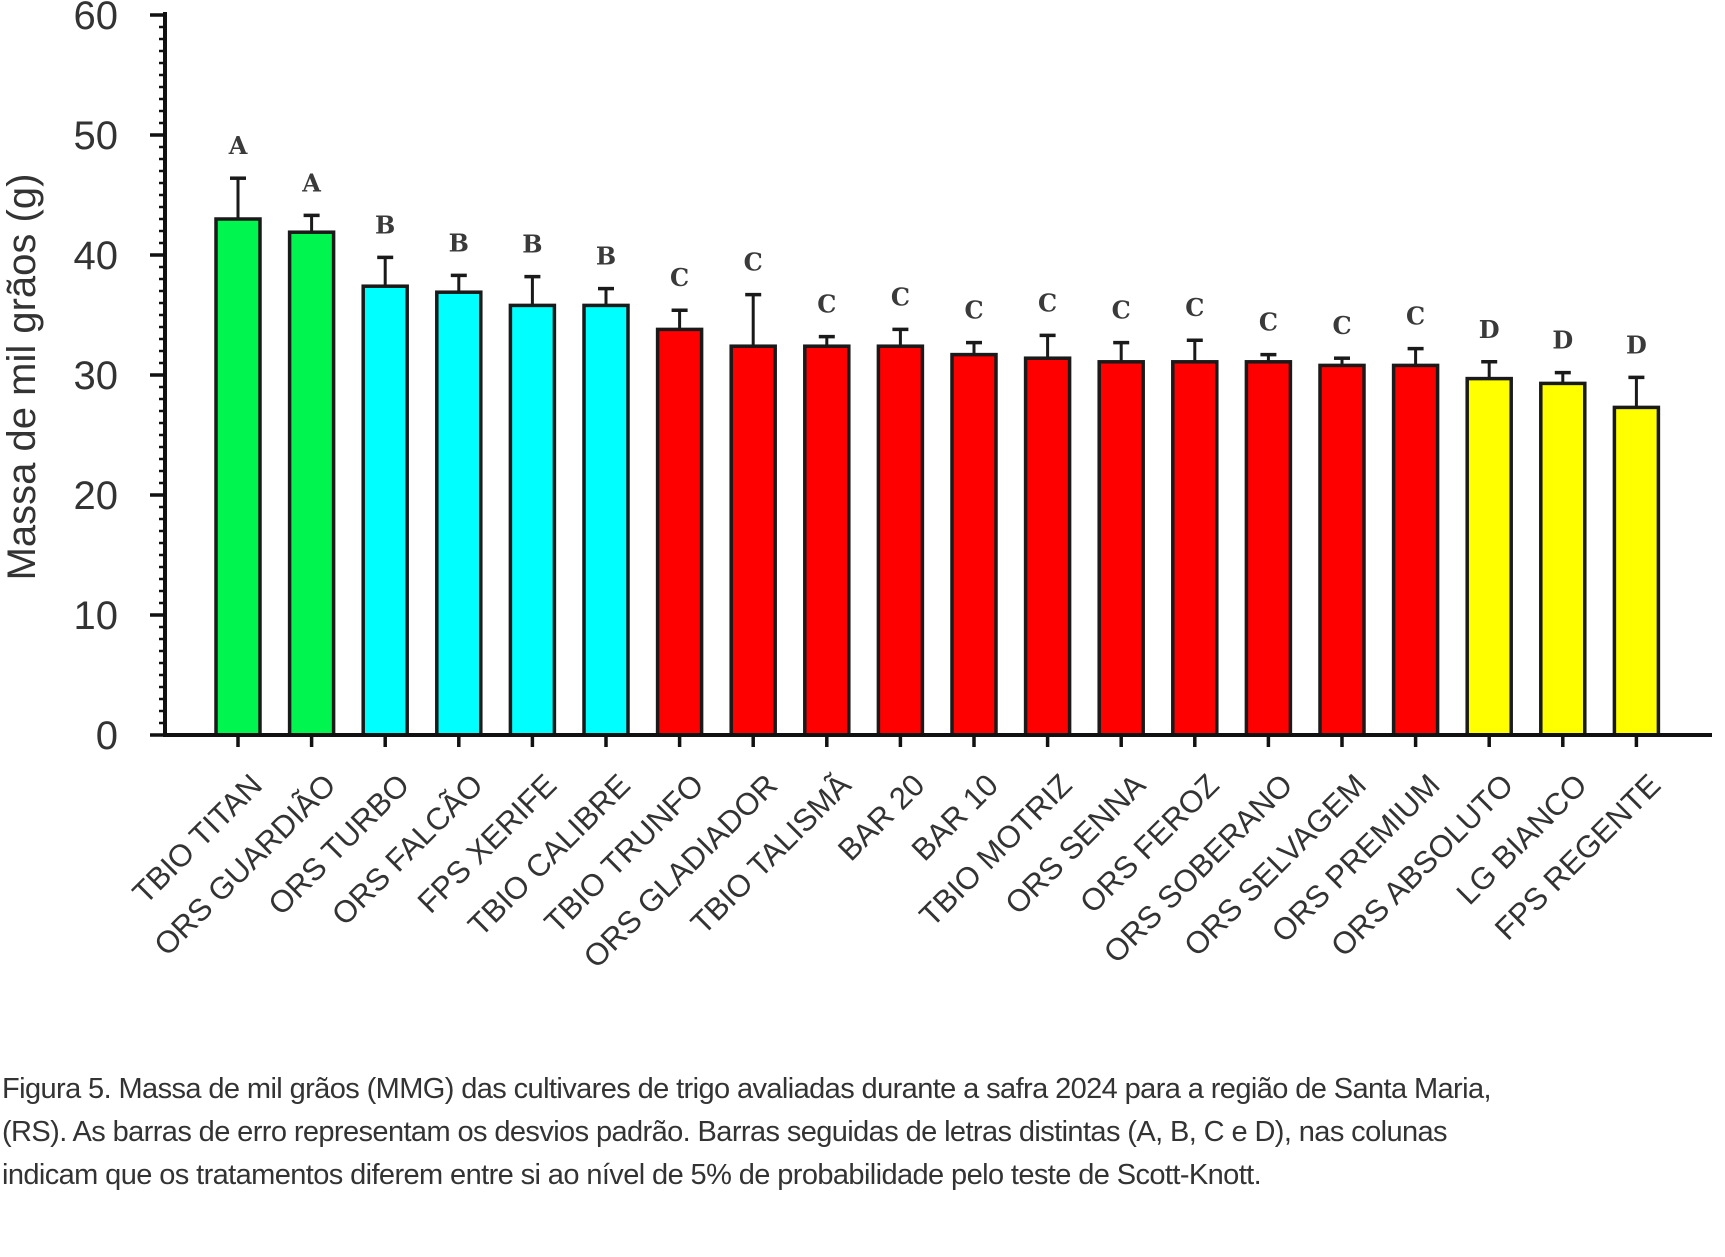  Describe the element at coordinates (311, 483) in the screenshot. I see `bar-ors-guardi-o` at that location.